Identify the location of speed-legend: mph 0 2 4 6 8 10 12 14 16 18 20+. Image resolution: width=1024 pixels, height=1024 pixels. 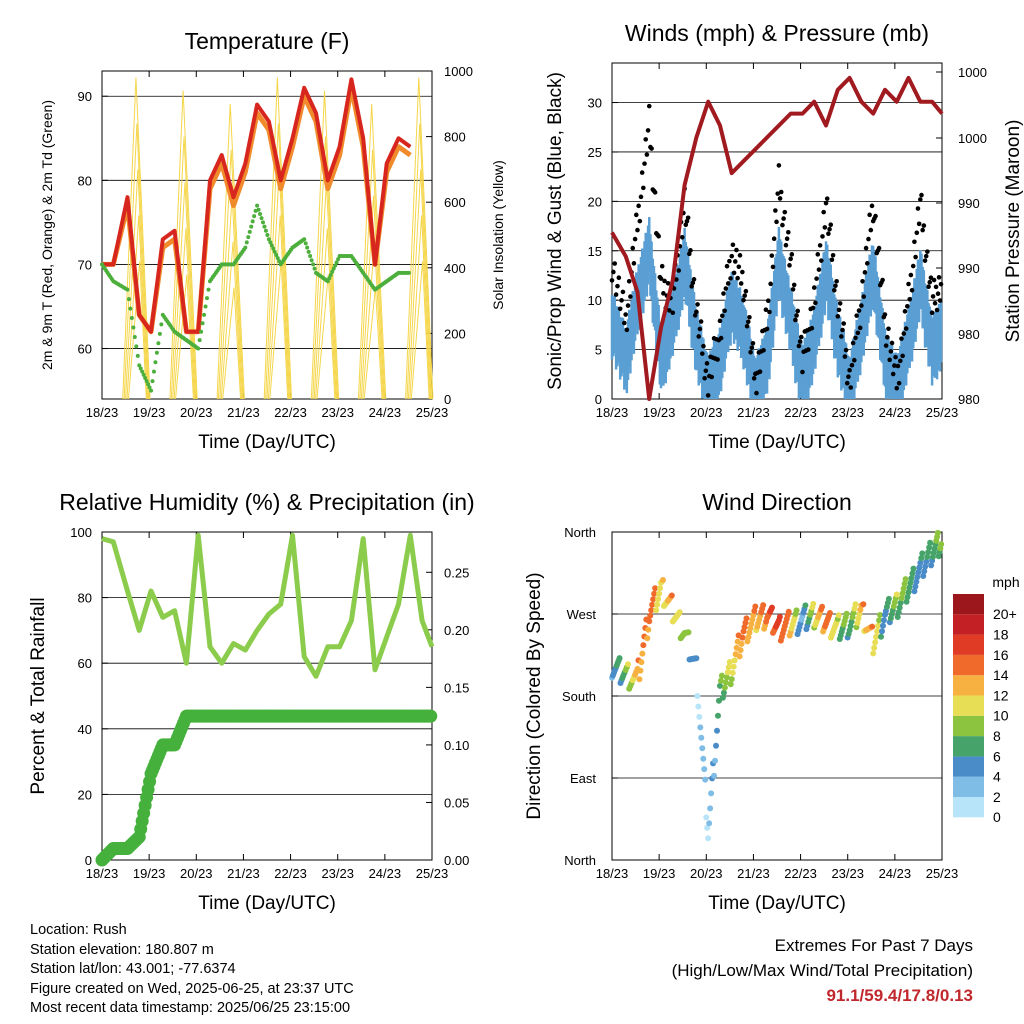
(986, 699).